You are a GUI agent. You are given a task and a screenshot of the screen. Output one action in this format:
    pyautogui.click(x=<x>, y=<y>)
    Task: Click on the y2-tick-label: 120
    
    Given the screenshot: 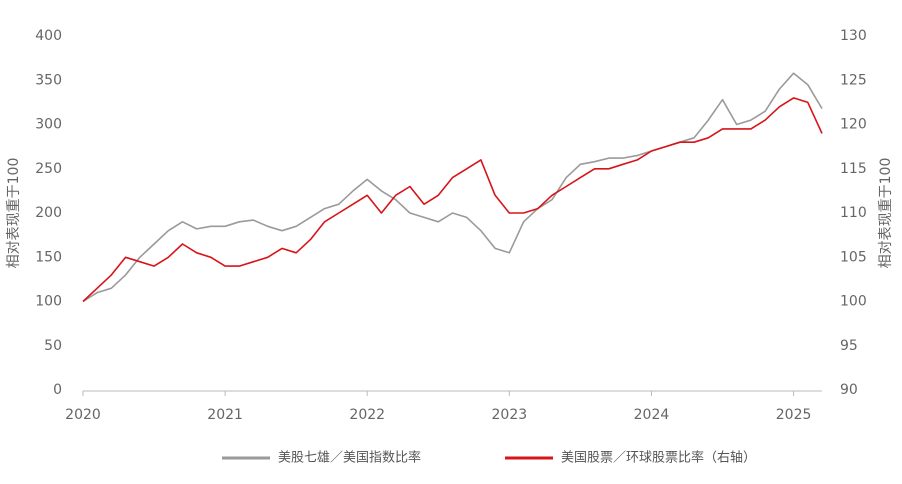 What is the action you would take?
    pyautogui.click(x=853, y=125)
    